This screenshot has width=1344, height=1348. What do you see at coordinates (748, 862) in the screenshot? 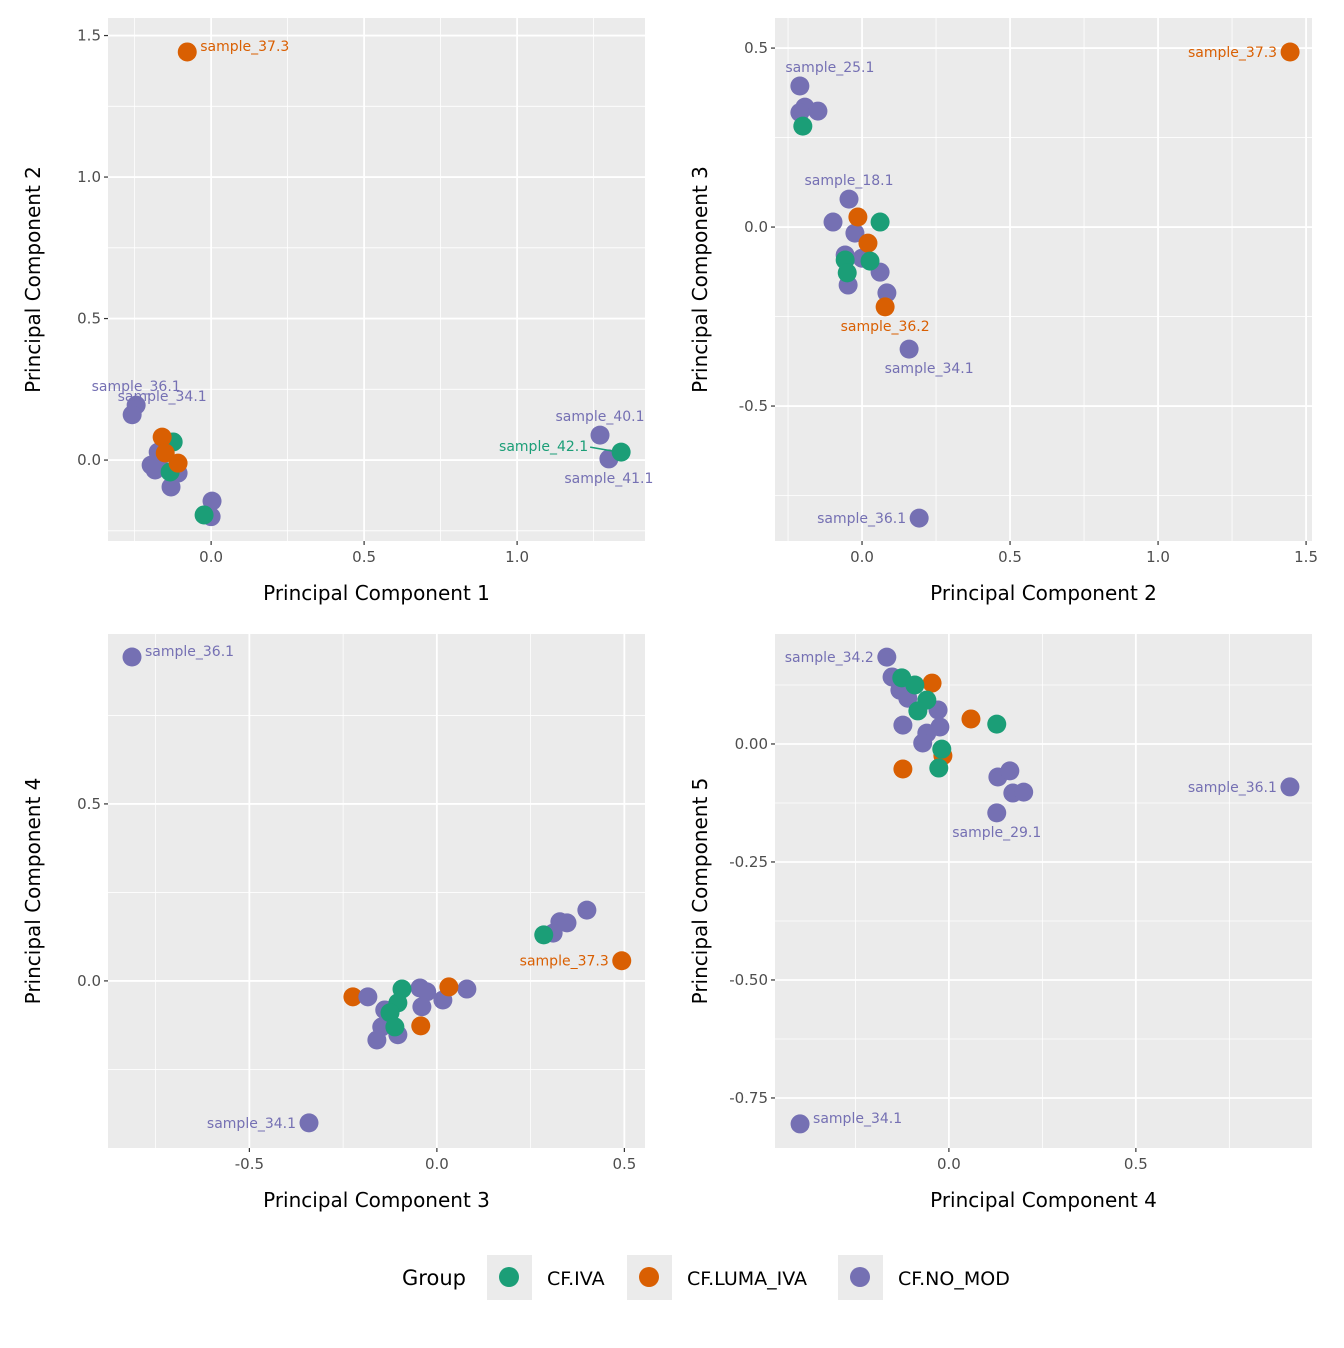
I see `y-tick-label: -0.25` at bounding box center [748, 862].